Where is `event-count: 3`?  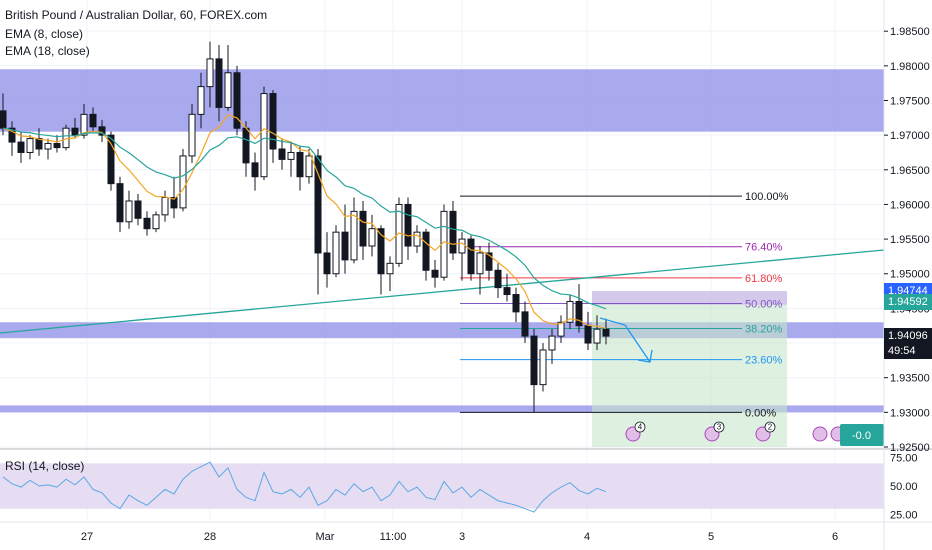 event-count: 3 is located at coordinates (719, 427).